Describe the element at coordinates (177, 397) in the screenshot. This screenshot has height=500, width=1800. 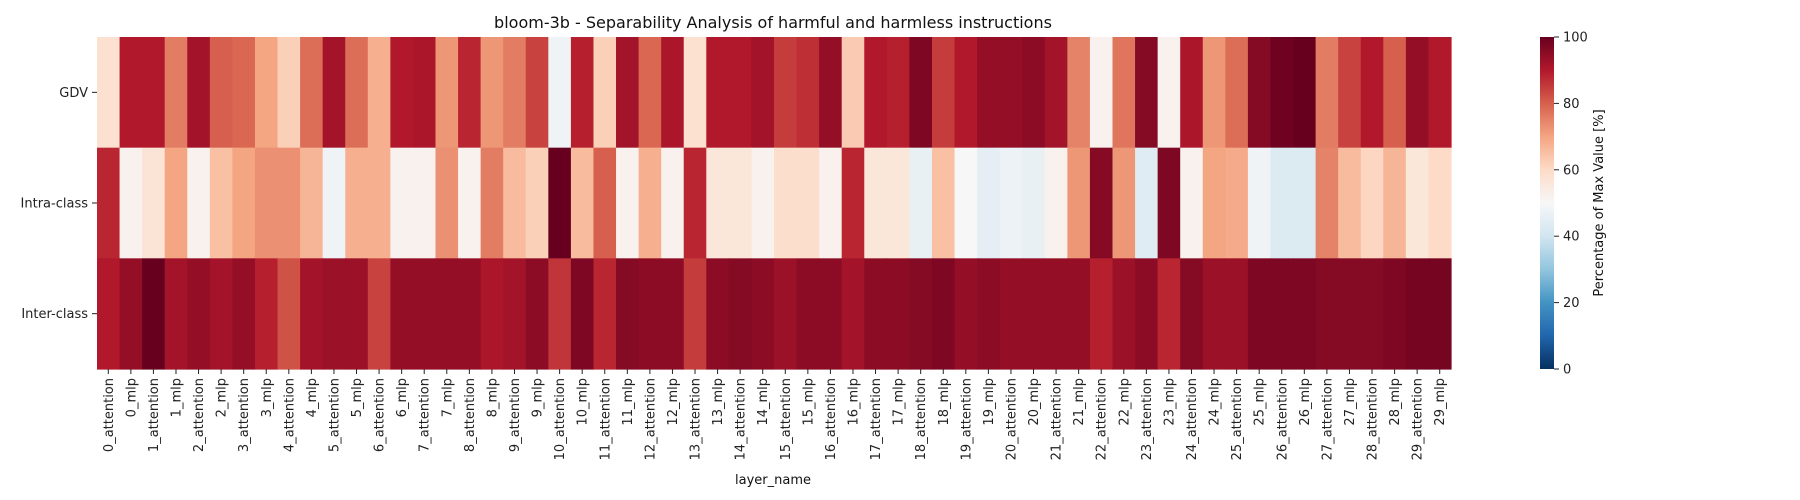
I see `column-label: 1_mlp` at that location.